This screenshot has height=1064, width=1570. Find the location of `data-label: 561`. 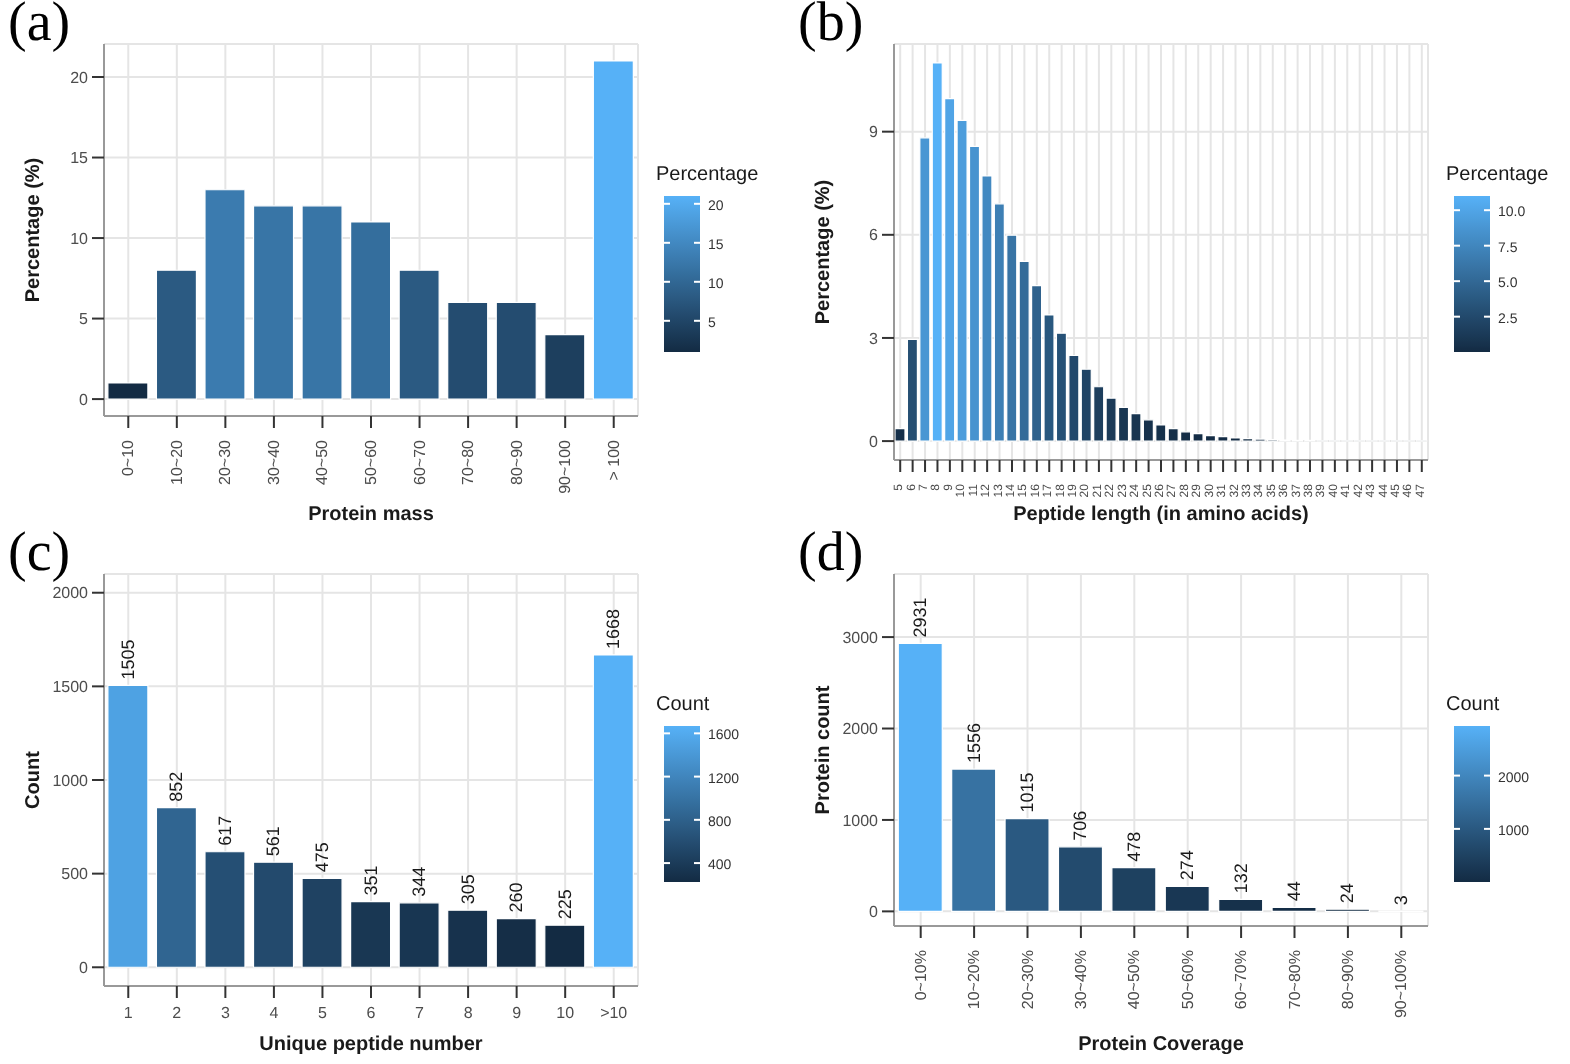

data-label: 561 is located at coordinates (273, 841).